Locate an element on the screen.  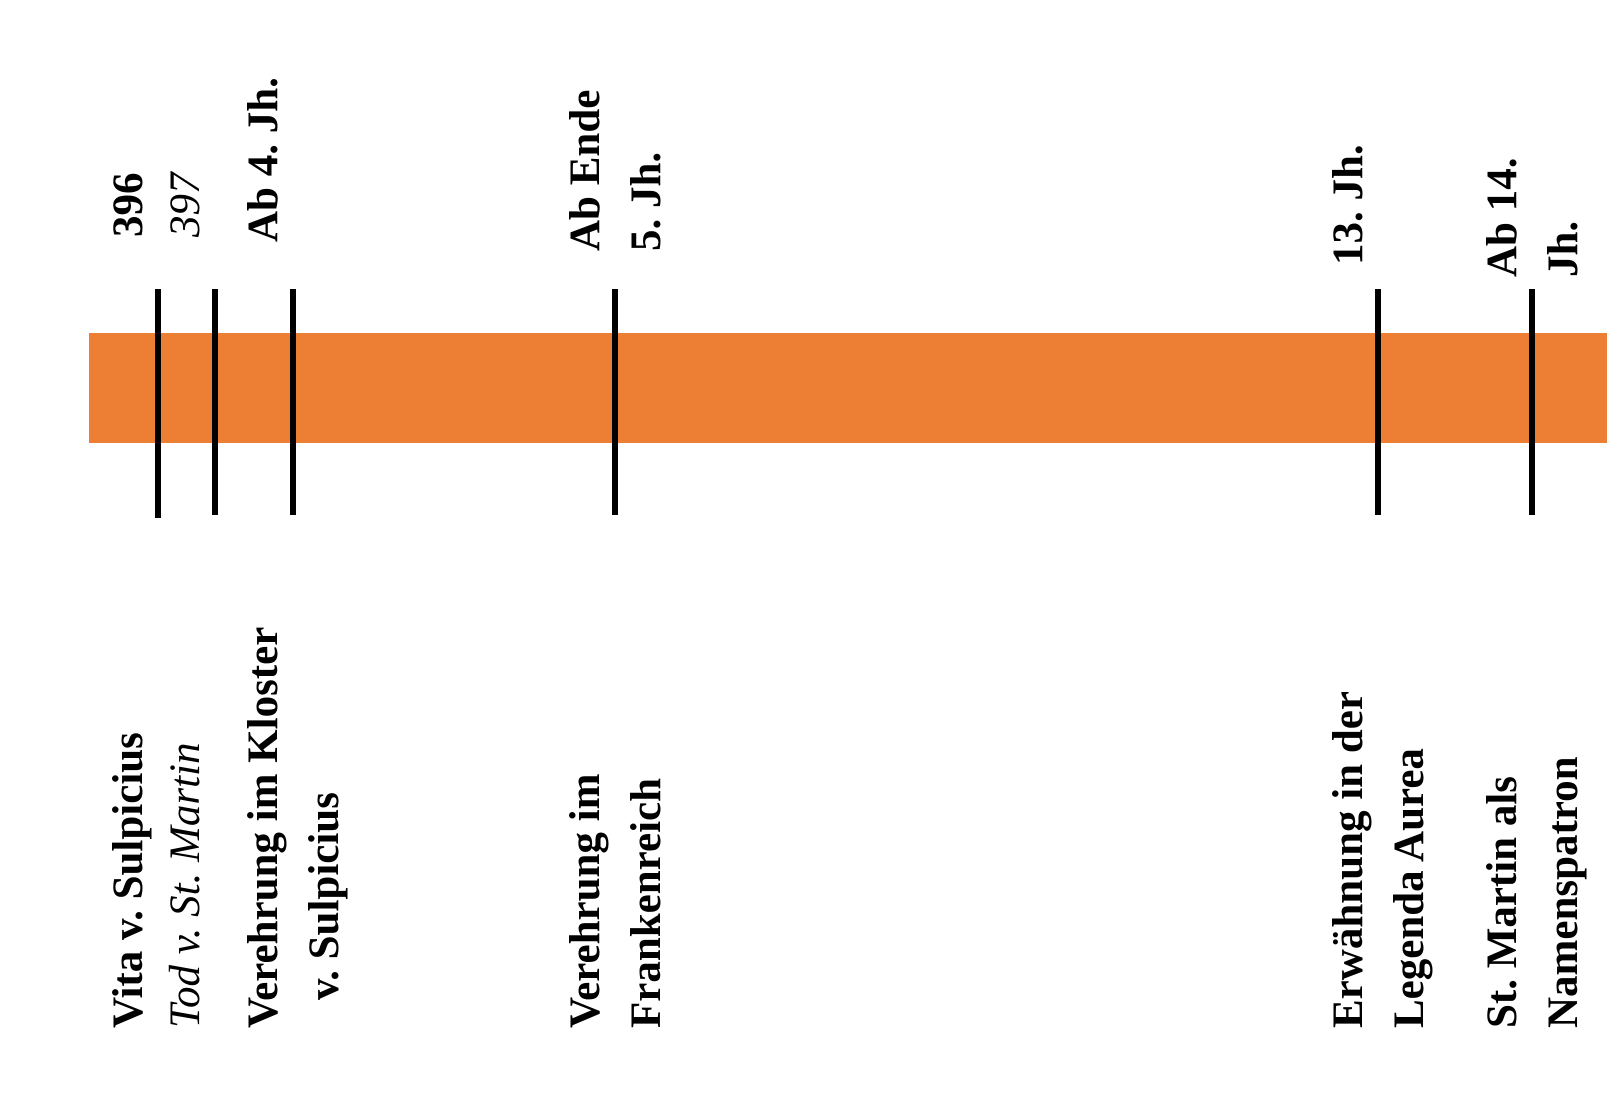
event-description-label: Vita v. Sulpicius is located at coordinates (128, 880).